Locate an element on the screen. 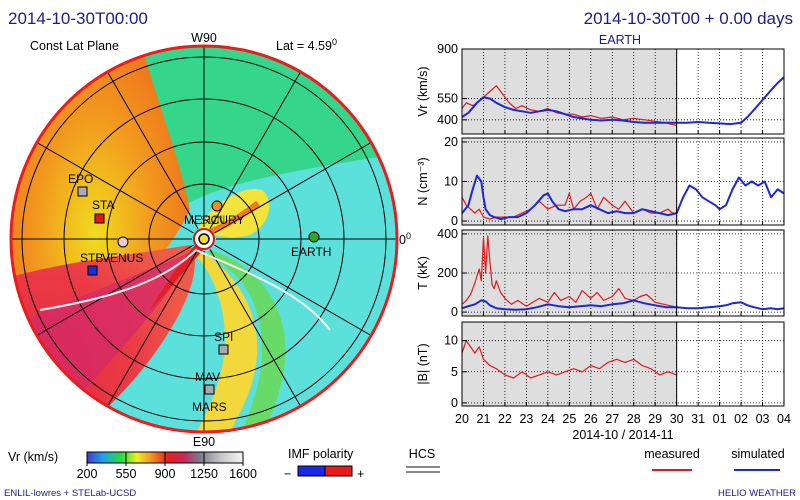 The width and height of the screenshot is (800, 500). imf-label: IMF polarity is located at coordinates (321, 454).